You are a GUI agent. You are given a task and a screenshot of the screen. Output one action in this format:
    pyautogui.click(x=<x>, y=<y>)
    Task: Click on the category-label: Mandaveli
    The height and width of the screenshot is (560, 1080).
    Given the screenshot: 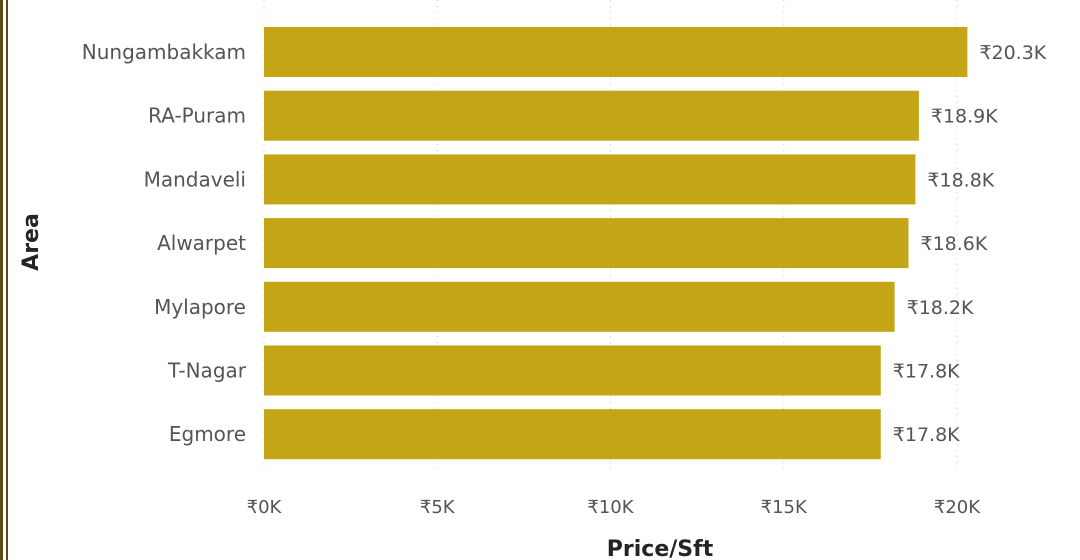 What is the action you would take?
    pyautogui.click(x=195, y=179)
    